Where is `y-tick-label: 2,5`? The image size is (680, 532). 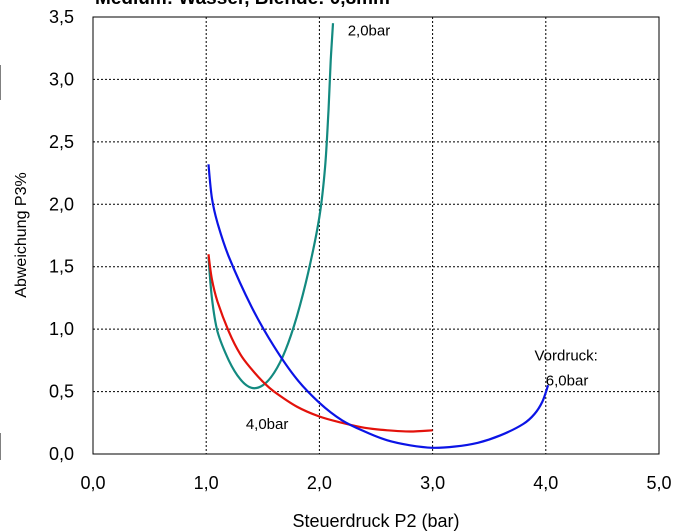
y-tick-label: 2,5 is located at coordinates (61, 142).